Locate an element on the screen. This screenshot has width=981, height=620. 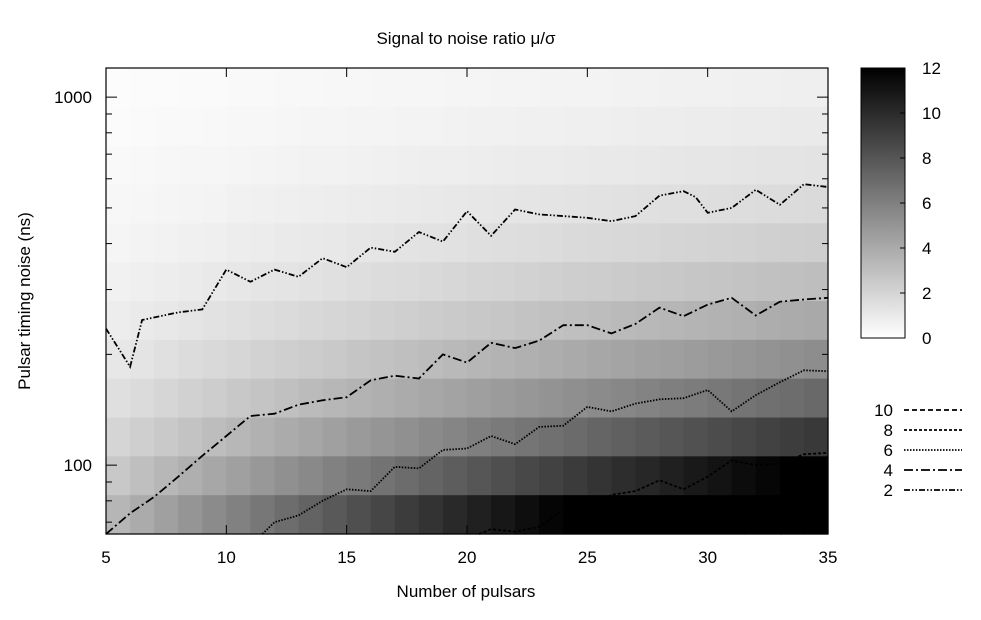
colorbar-ticks: 0 2 4 6 8 10 12 is located at coordinates (920, 203).